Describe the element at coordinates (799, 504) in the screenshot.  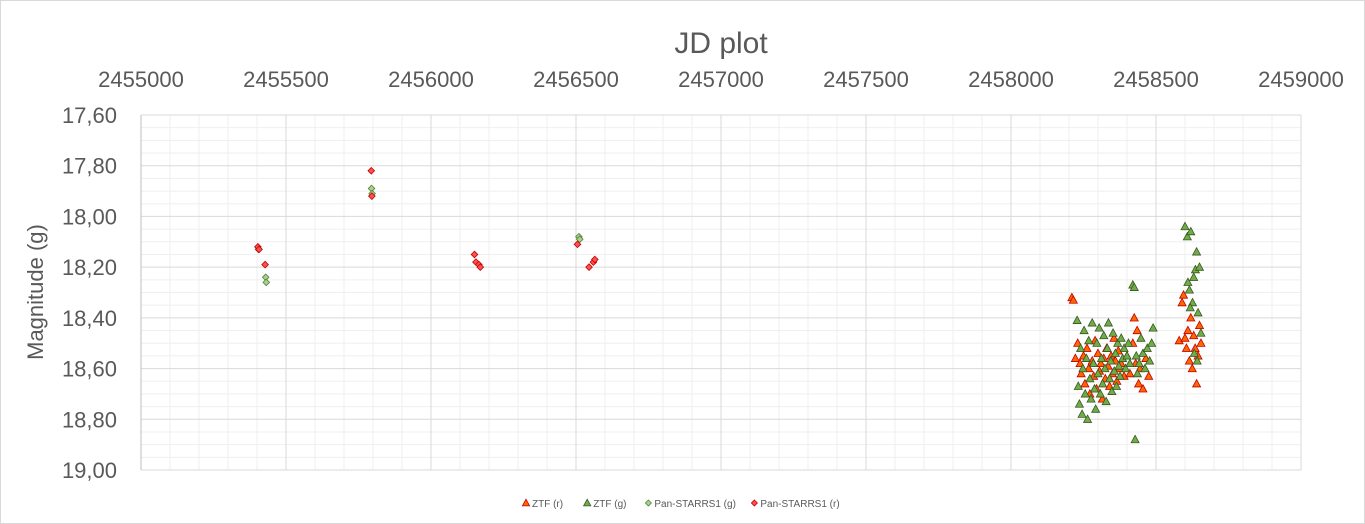
I see `legend-label: Pan-STARRS1 (r)` at that location.